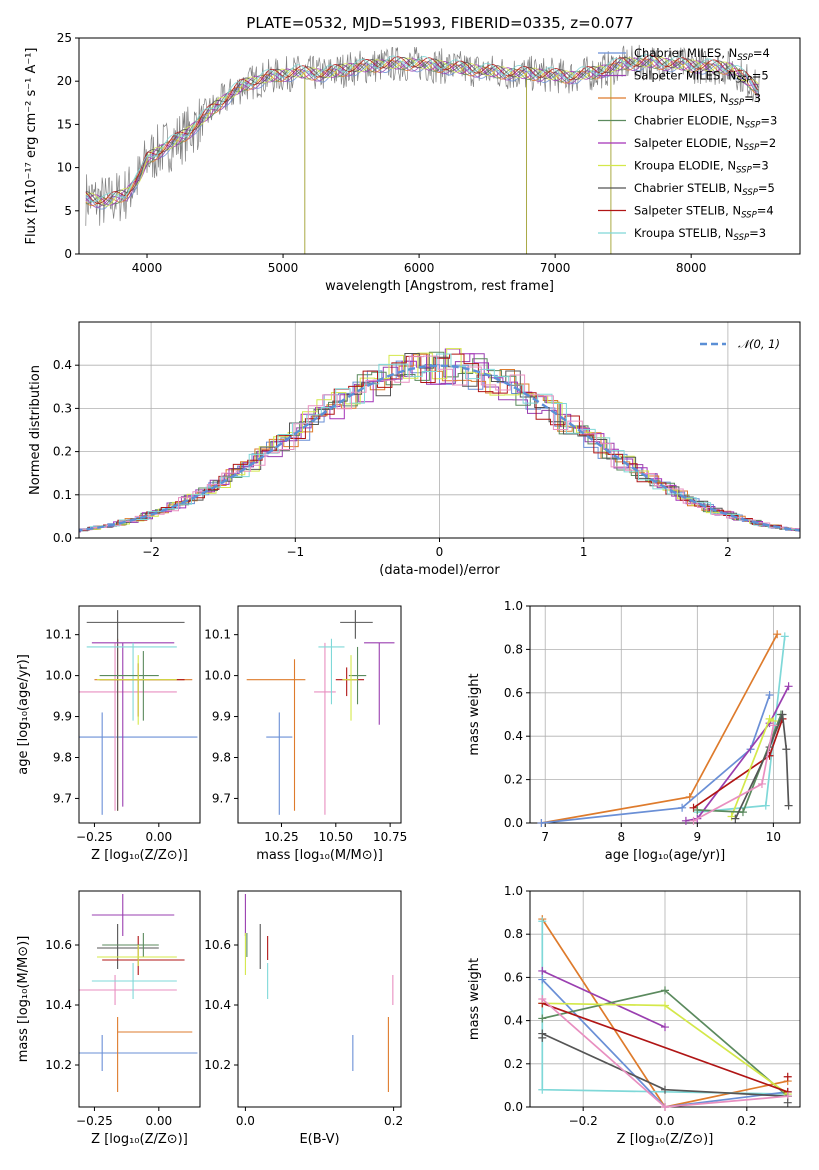 The image size is (819, 1170). What do you see at coordinates (698, 837) in the screenshot?
I see `x-tick-label: 9` at bounding box center [698, 837].